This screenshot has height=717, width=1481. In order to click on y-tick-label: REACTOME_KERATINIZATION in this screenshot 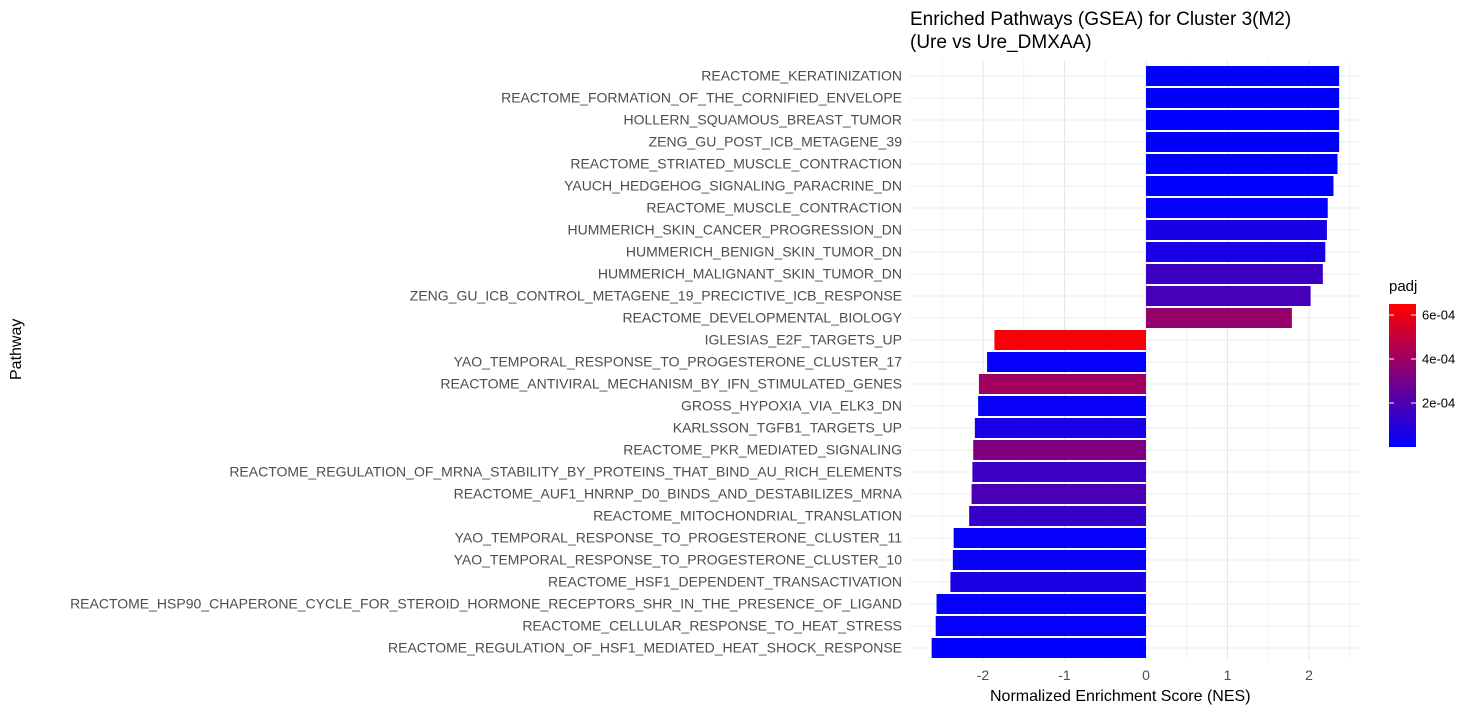, I will do `click(801, 76)`.